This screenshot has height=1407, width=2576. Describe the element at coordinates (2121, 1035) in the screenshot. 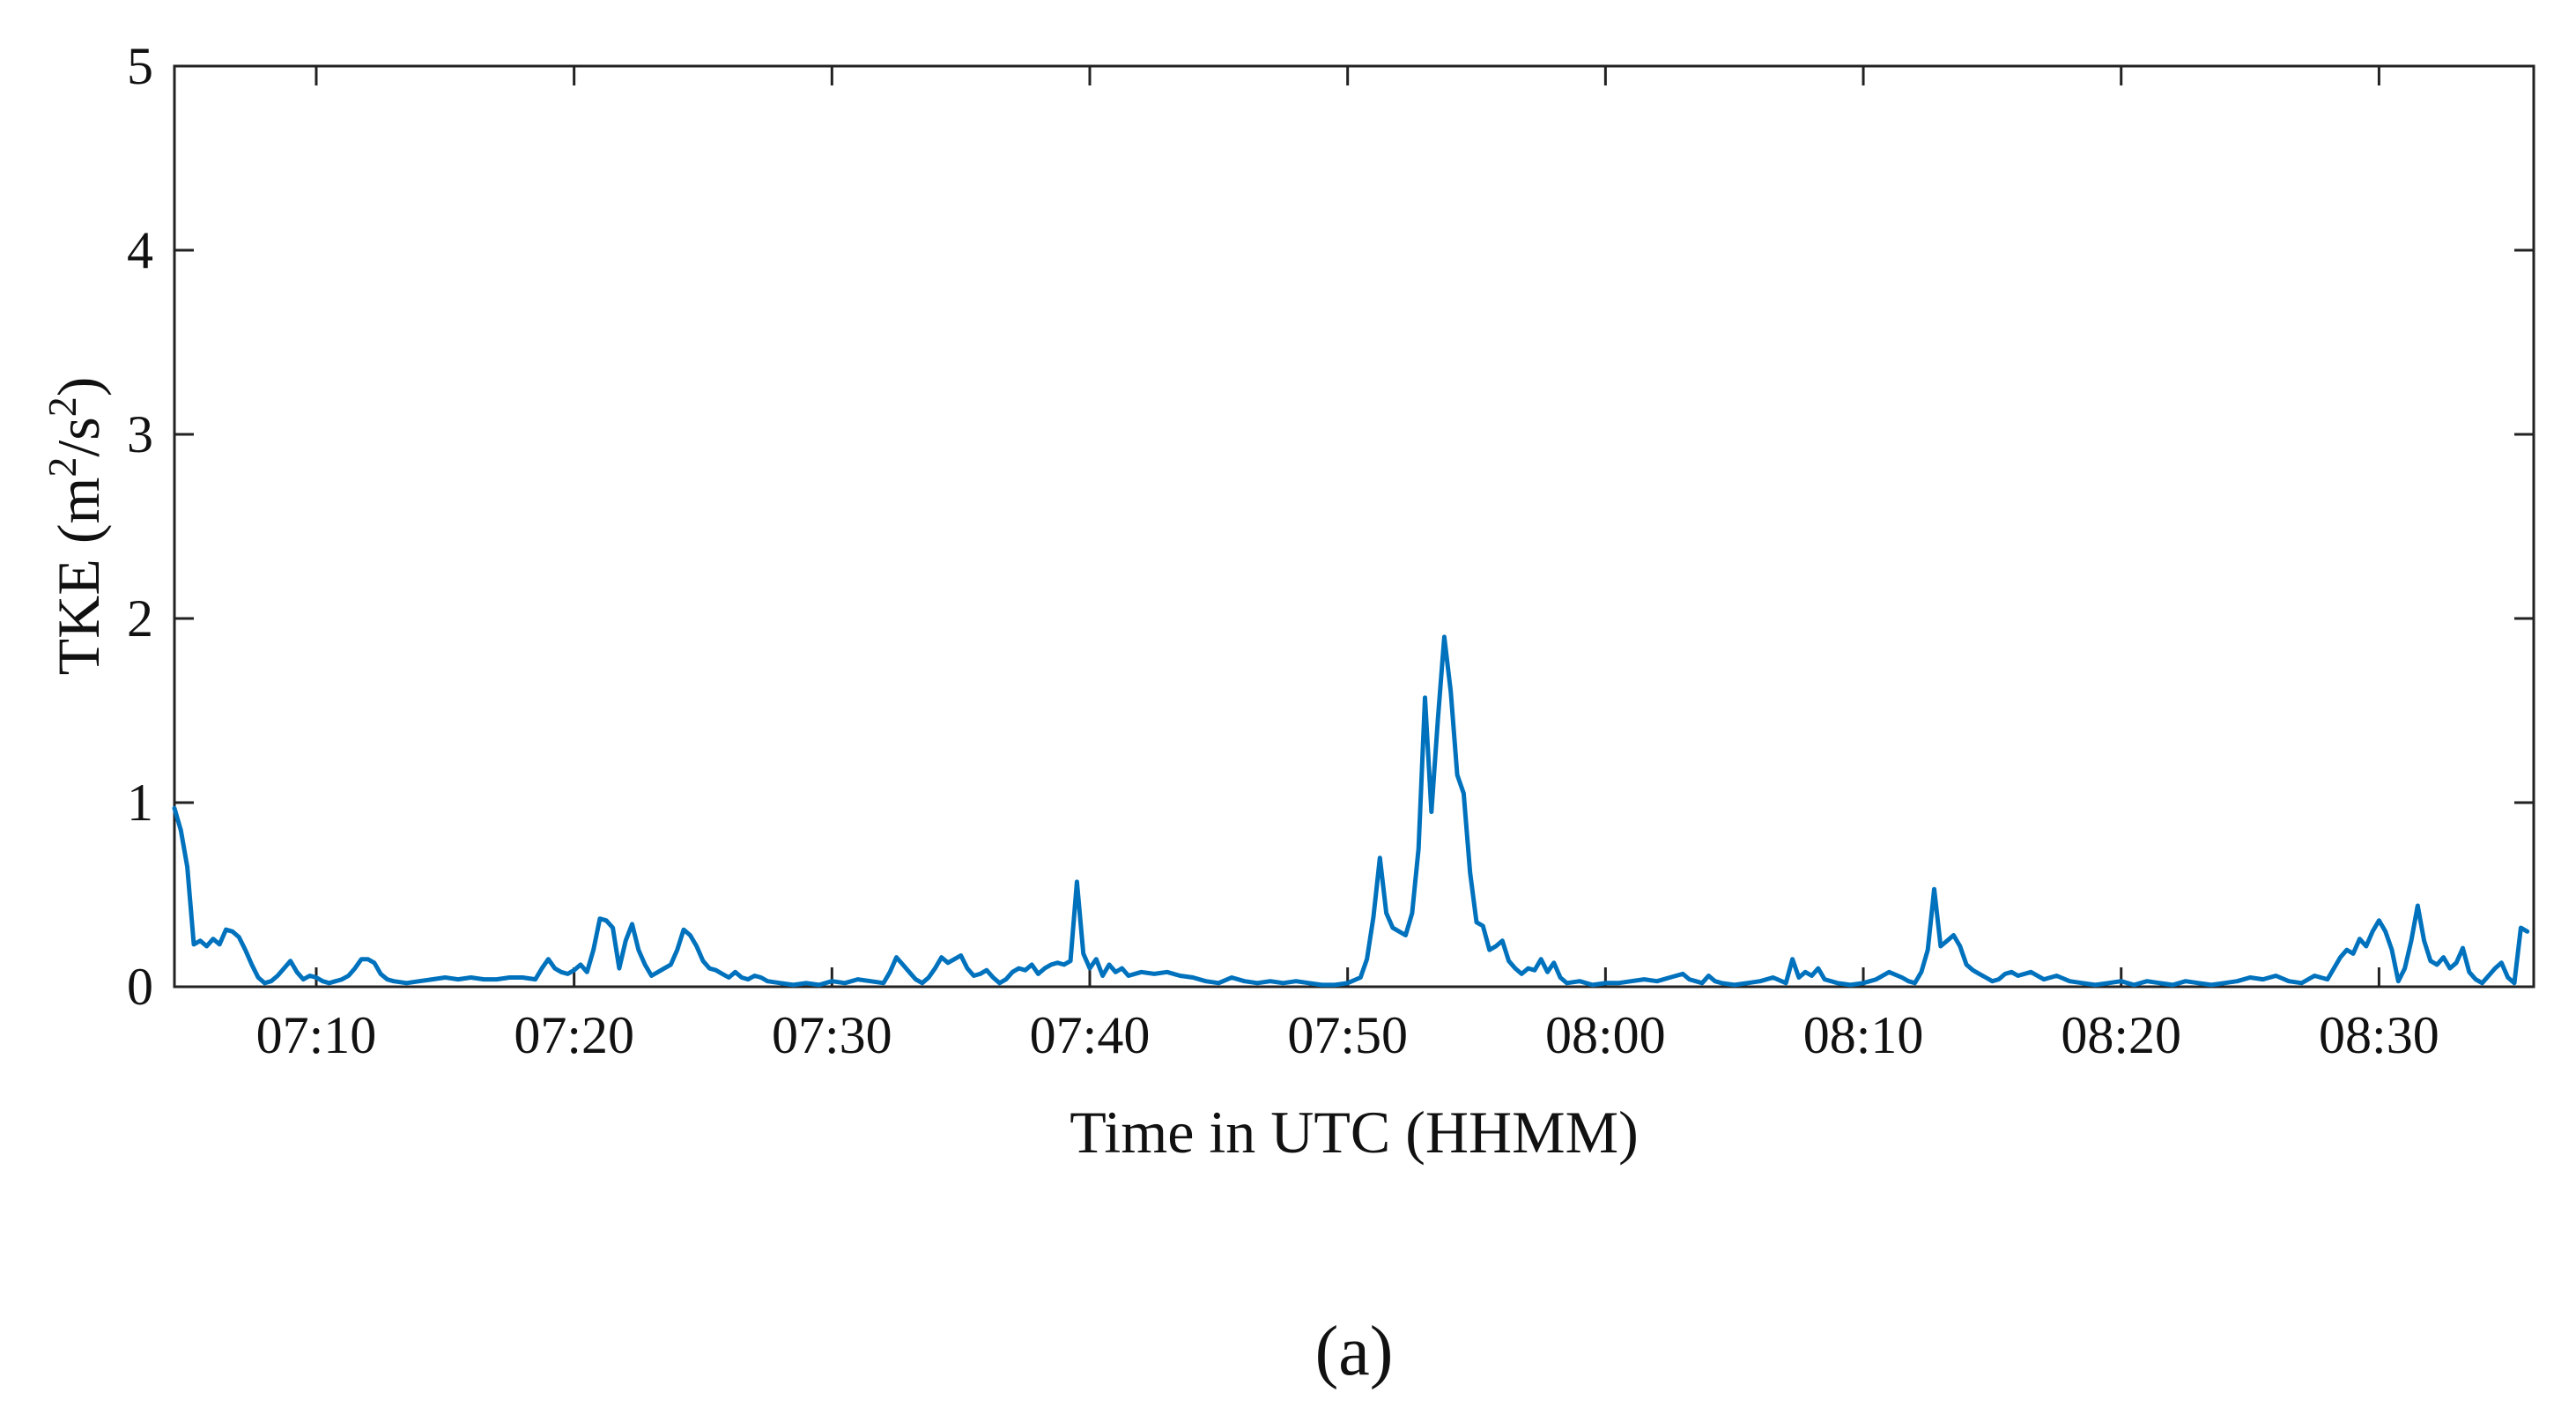

I see `x-tick-label: 08:20` at that location.